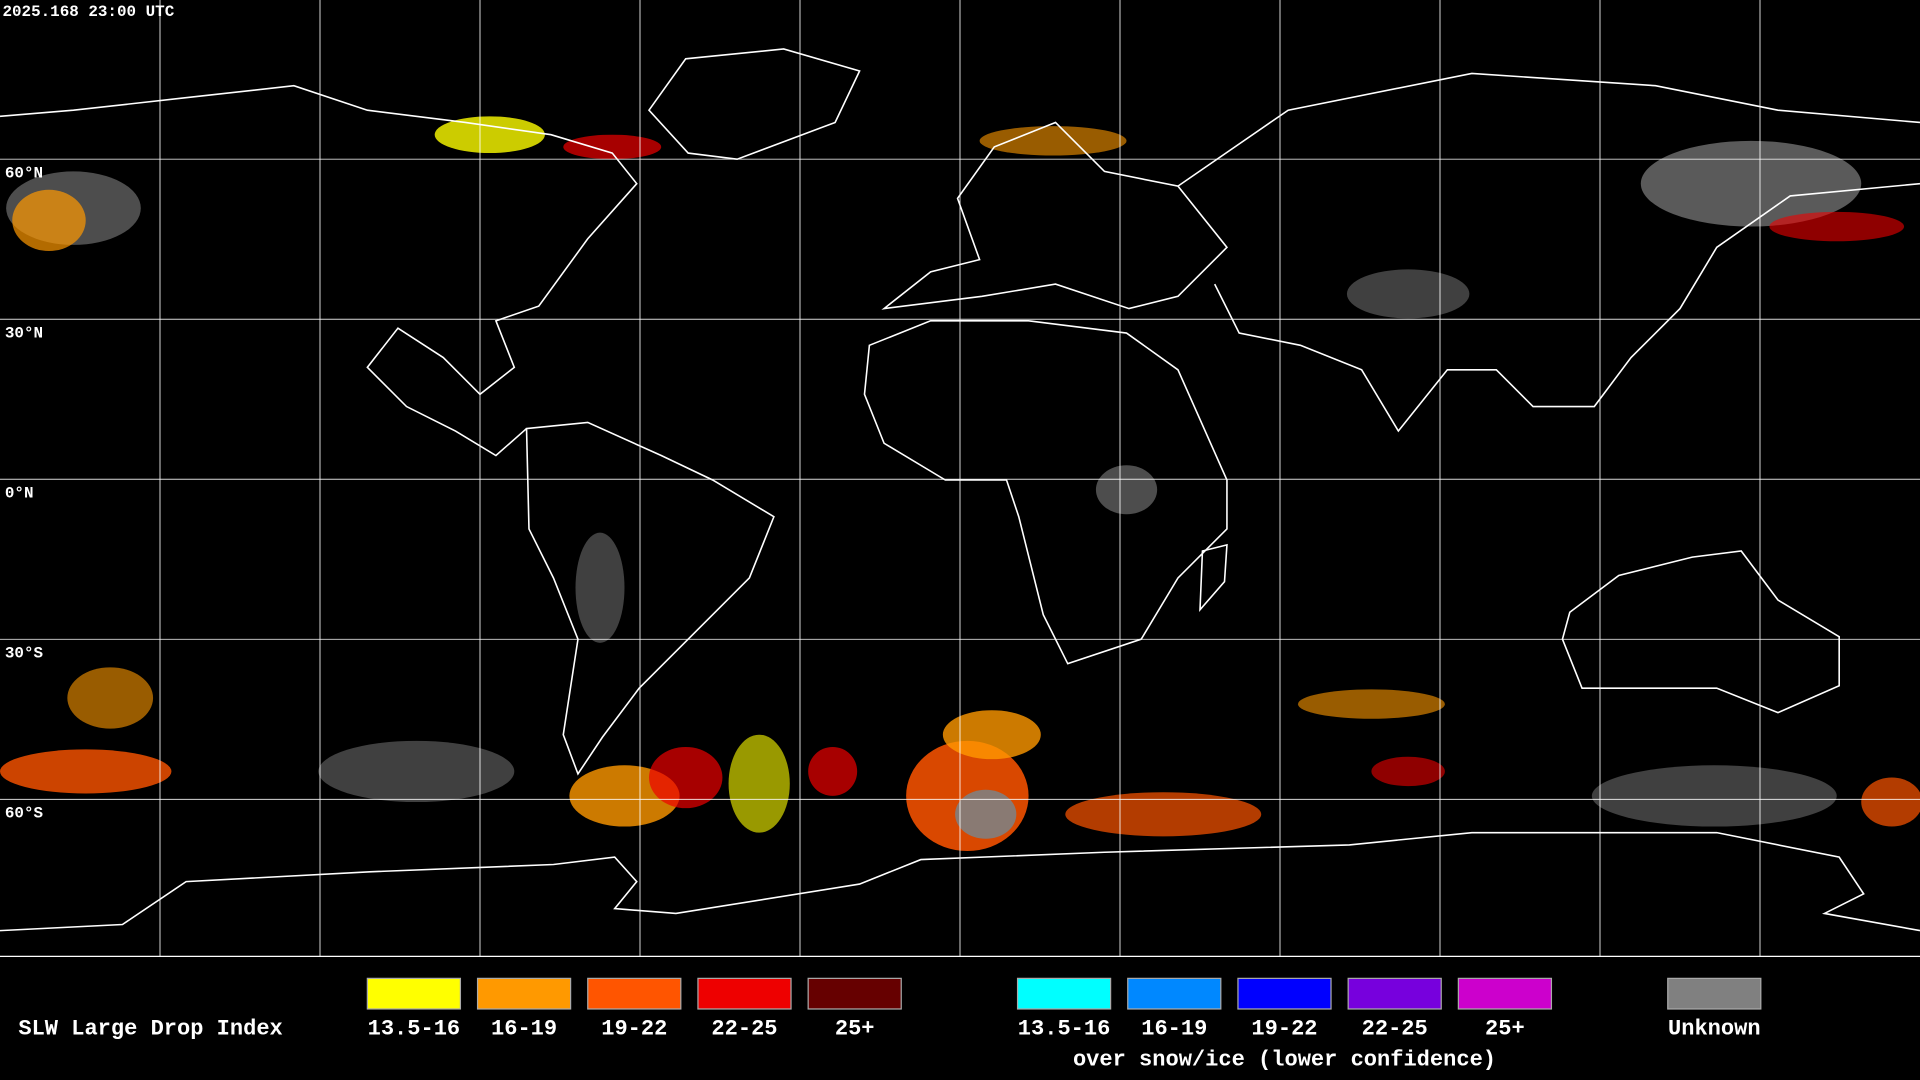  I want to click on legend-panel, so click(960, 1018).